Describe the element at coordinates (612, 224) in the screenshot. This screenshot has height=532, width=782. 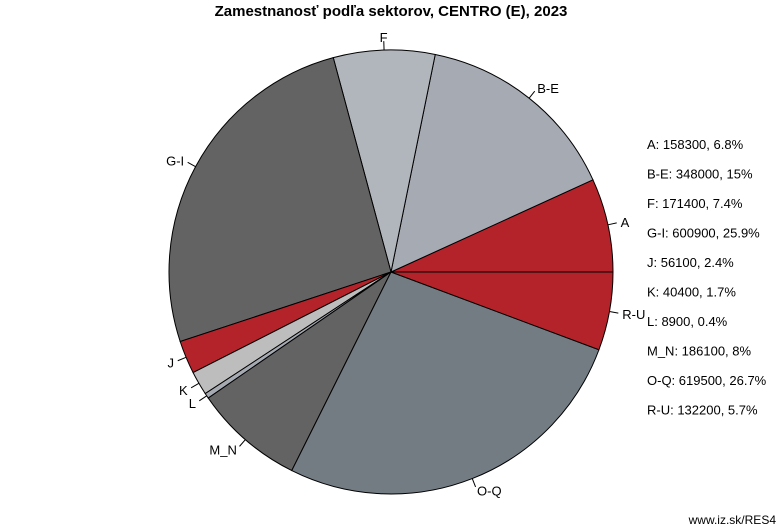
I see `slice-label-tick-a` at that location.